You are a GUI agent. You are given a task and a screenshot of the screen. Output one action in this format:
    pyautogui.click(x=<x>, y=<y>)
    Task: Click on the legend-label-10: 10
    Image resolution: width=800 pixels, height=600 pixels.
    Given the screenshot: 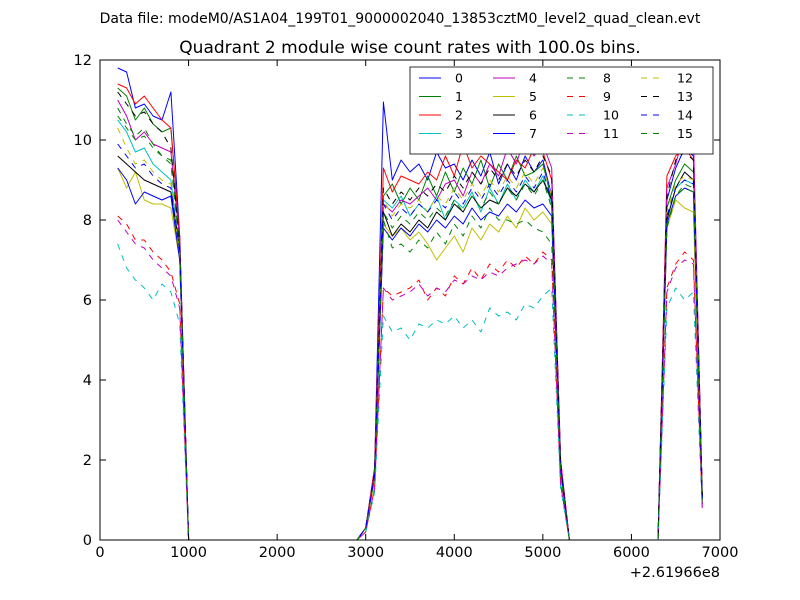 What is the action you would take?
    pyautogui.click(x=611, y=115)
    